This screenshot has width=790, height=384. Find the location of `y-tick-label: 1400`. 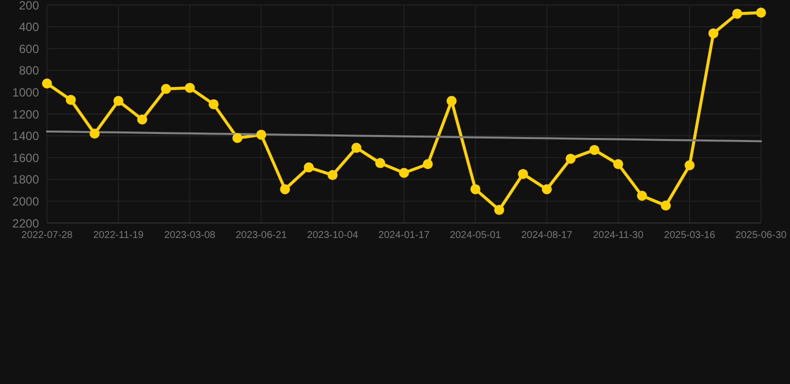

y-tick-label: 1400 is located at coordinates (26, 136).